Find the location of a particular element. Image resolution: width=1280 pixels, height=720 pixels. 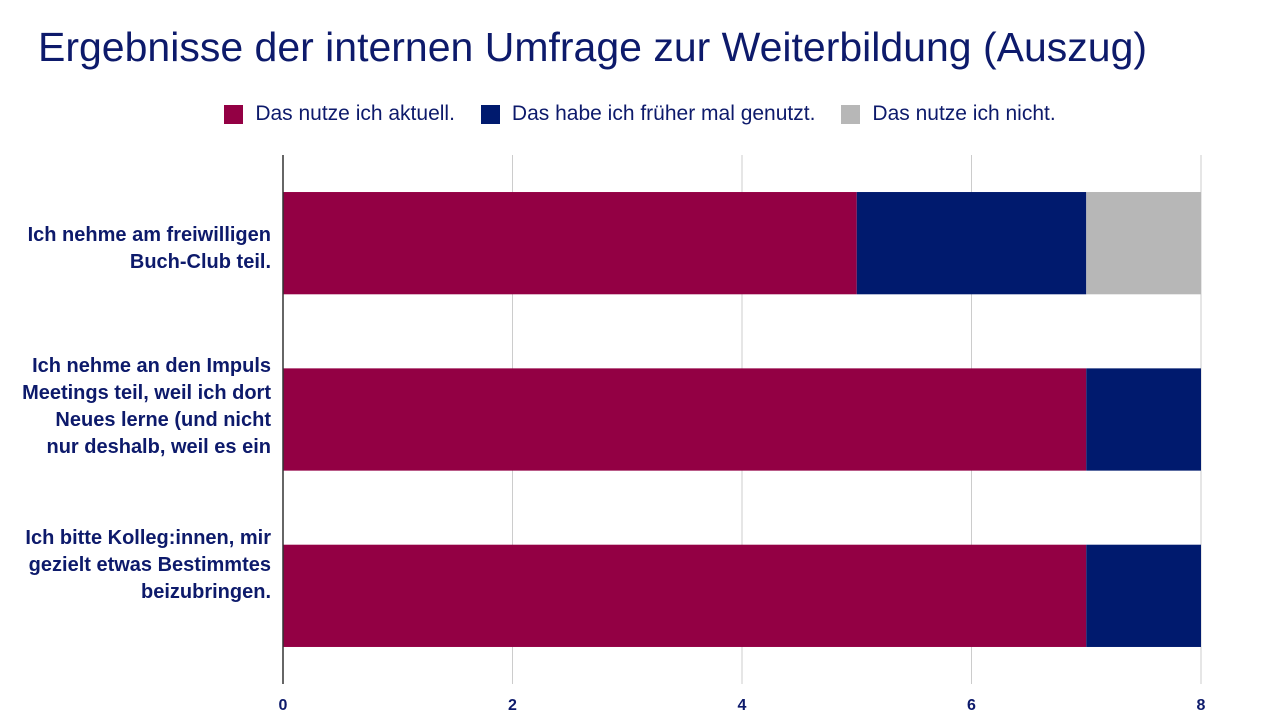

legend-item-never: Das nutze ich nicht. is located at coordinates (948, 114).